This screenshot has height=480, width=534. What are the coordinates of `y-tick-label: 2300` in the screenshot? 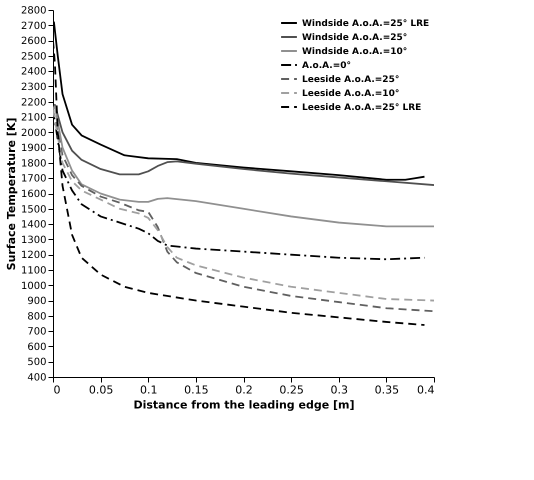 It's located at (33, 87).